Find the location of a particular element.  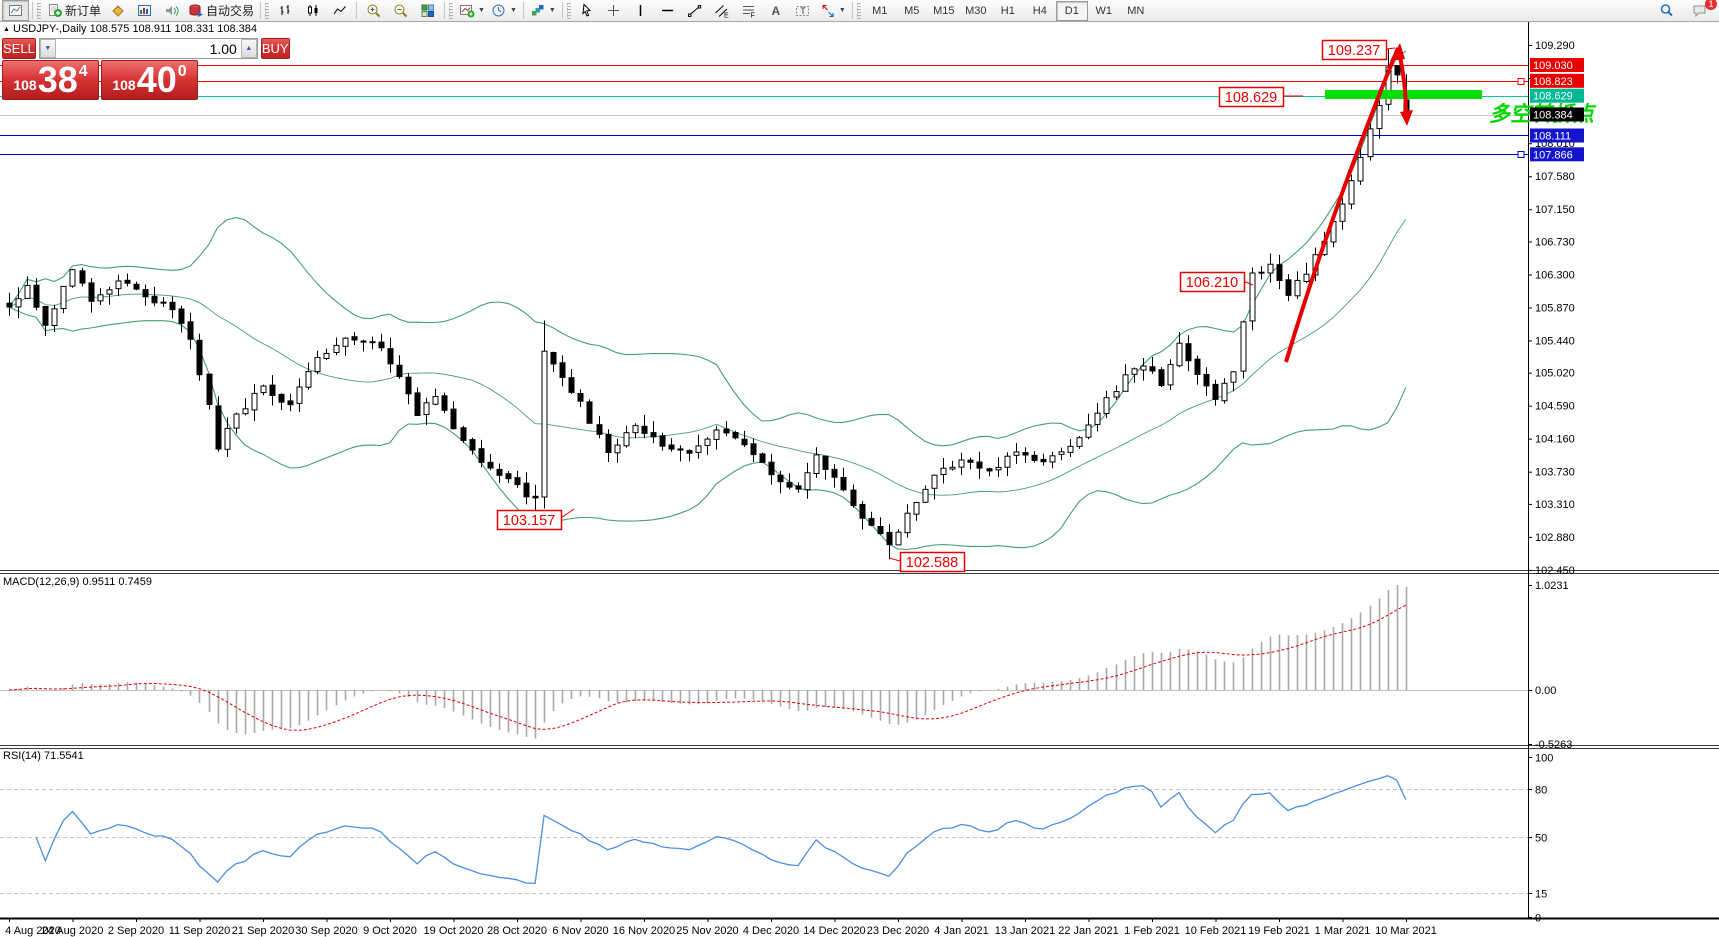

cursor-icon is located at coordinates (587, 10).